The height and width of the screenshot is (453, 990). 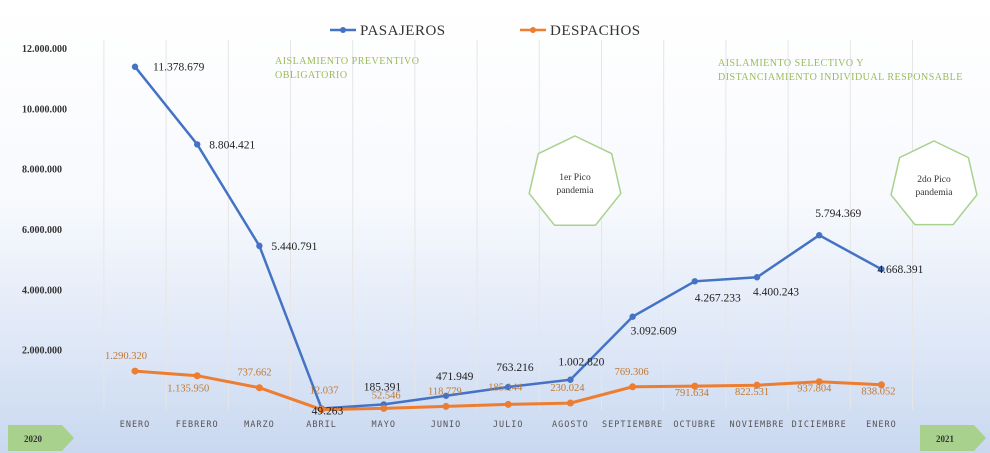 What do you see at coordinates (632, 425) in the screenshot?
I see `x-tick-label: SEPTIEMBRE` at bounding box center [632, 425].